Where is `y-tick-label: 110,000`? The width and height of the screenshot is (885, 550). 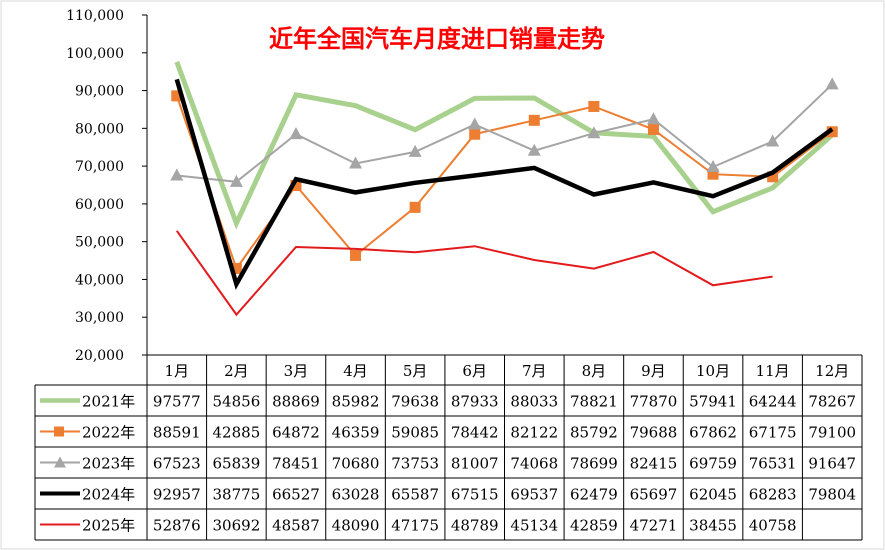 y-tick-label: 110,000 is located at coordinates (95, 16).